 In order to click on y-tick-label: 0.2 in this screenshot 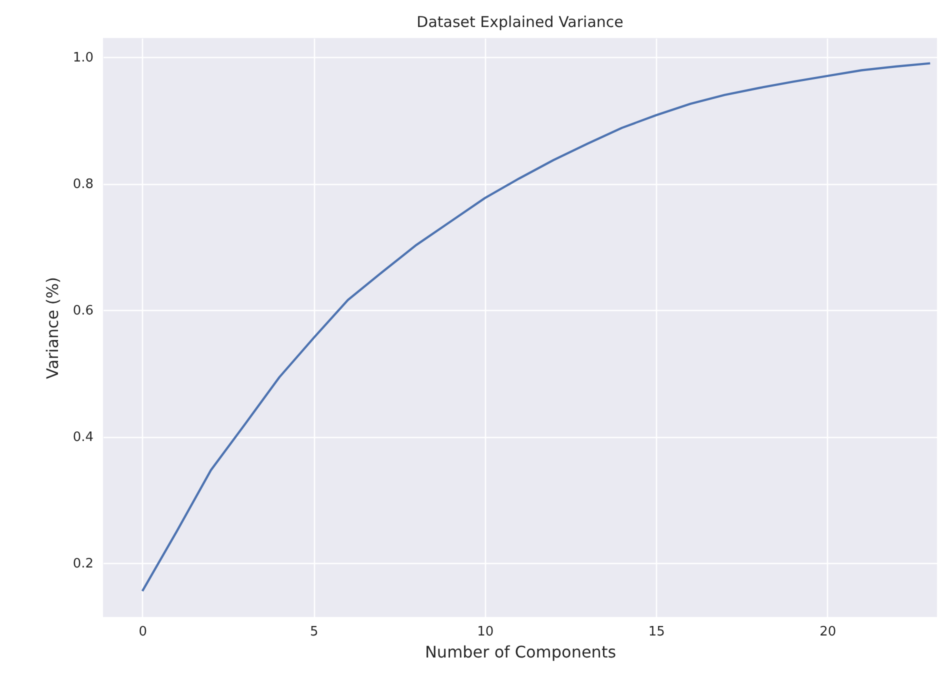, I will do `click(83, 564)`.